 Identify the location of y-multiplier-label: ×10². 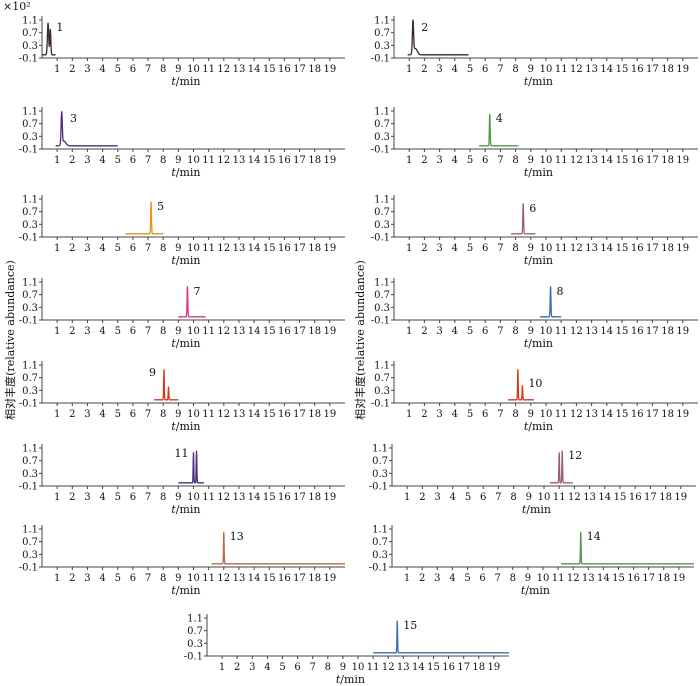
(17, 6).